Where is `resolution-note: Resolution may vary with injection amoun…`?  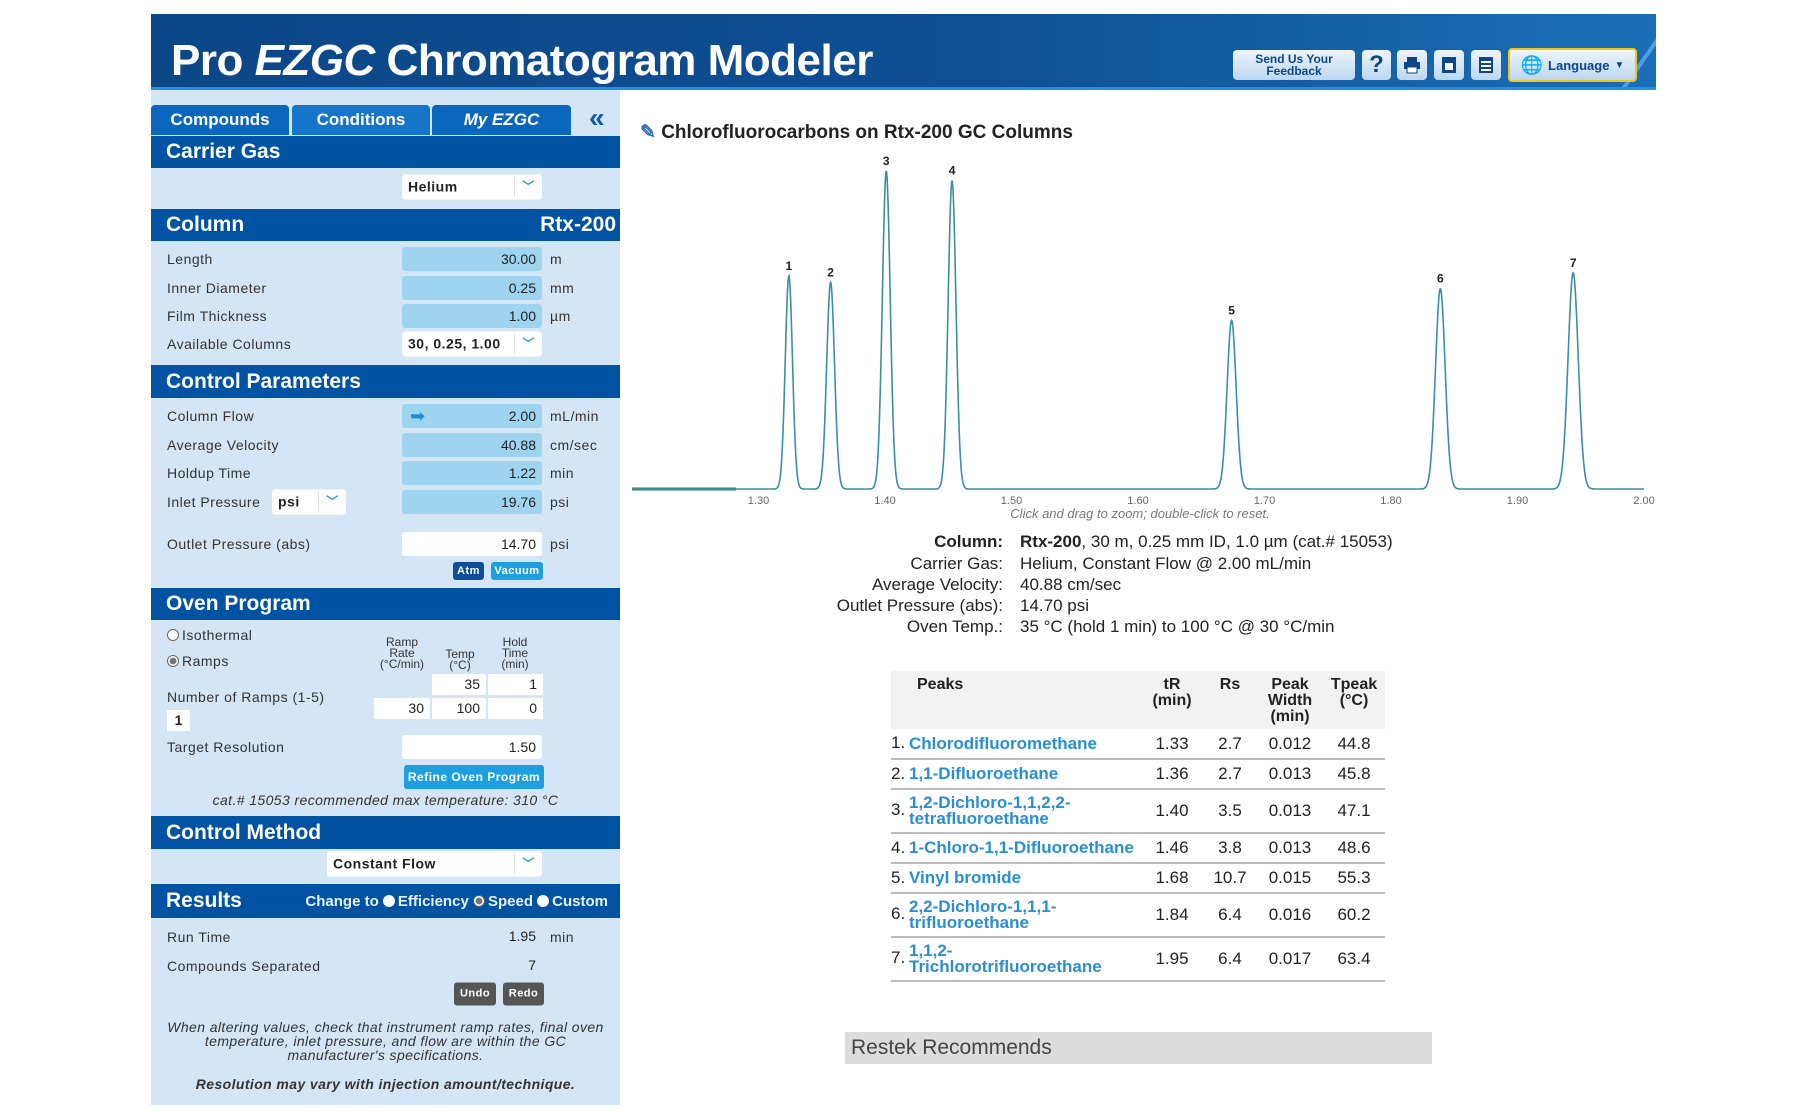
resolution-note: Resolution may vary with injection amoun… is located at coordinates (385, 1084).